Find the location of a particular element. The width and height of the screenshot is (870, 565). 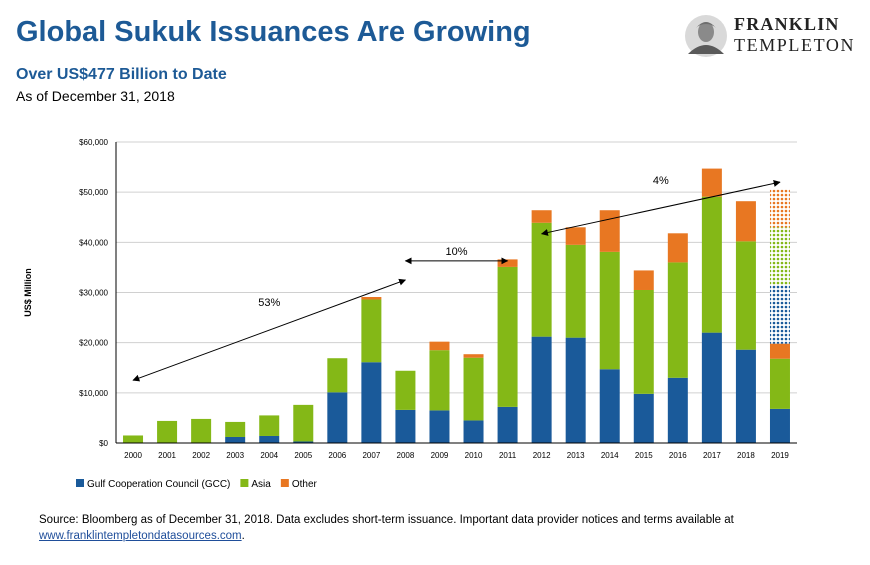

x-tick-label: 2002 is located at coordinates (201, 455).